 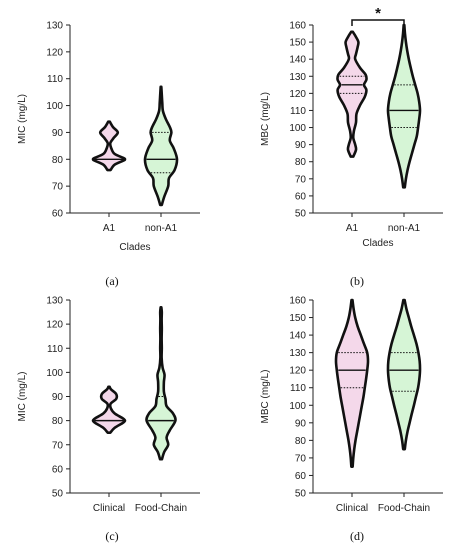 What do you see at coordinates (111, 536) in the screenshot?
I see `panel-label: (c)` at bounding box center [111, 536].